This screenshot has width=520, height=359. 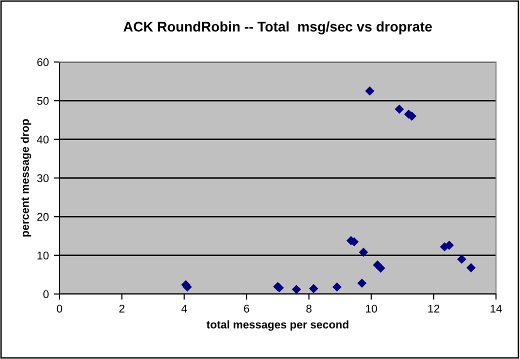 I want to click on y-axis-title: percent message drop, so click(x=26, y=178).